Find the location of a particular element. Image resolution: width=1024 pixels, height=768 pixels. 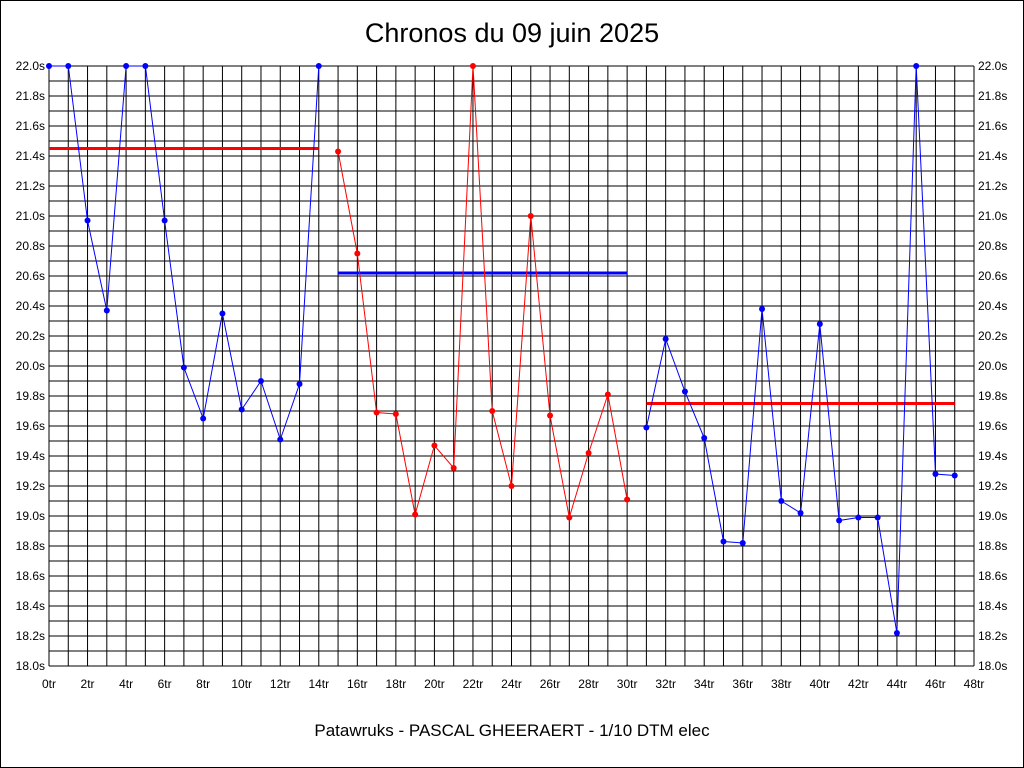

y-tick-label-right: 20.8s is located at coordinates (992, 246).